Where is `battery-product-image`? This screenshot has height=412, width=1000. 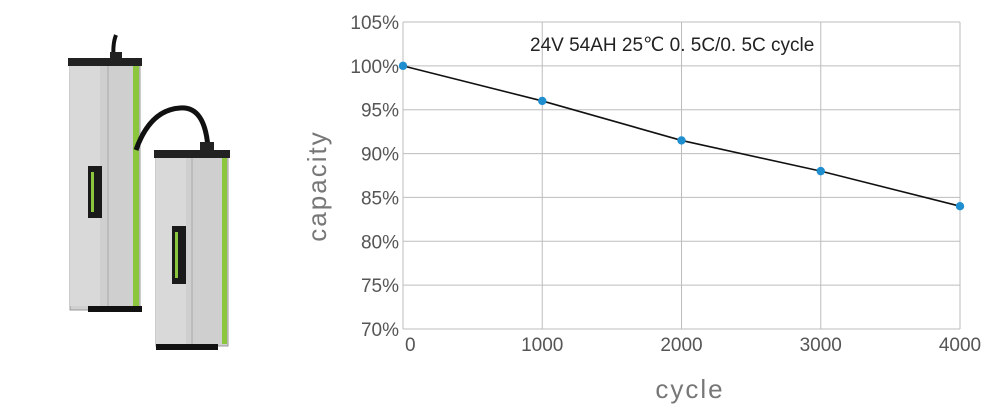
battery-product-image is located at coordinates (149, 192).